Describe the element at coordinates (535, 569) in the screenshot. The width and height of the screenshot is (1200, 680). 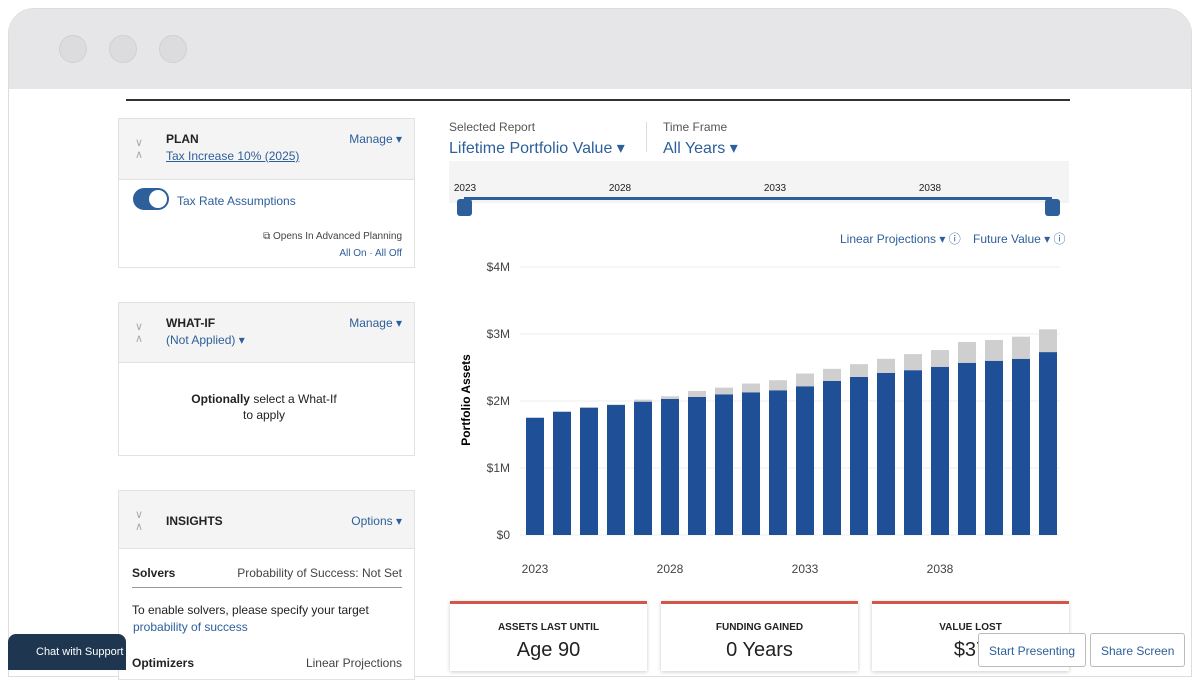
I see `x-tick-label: 2023` at that location.